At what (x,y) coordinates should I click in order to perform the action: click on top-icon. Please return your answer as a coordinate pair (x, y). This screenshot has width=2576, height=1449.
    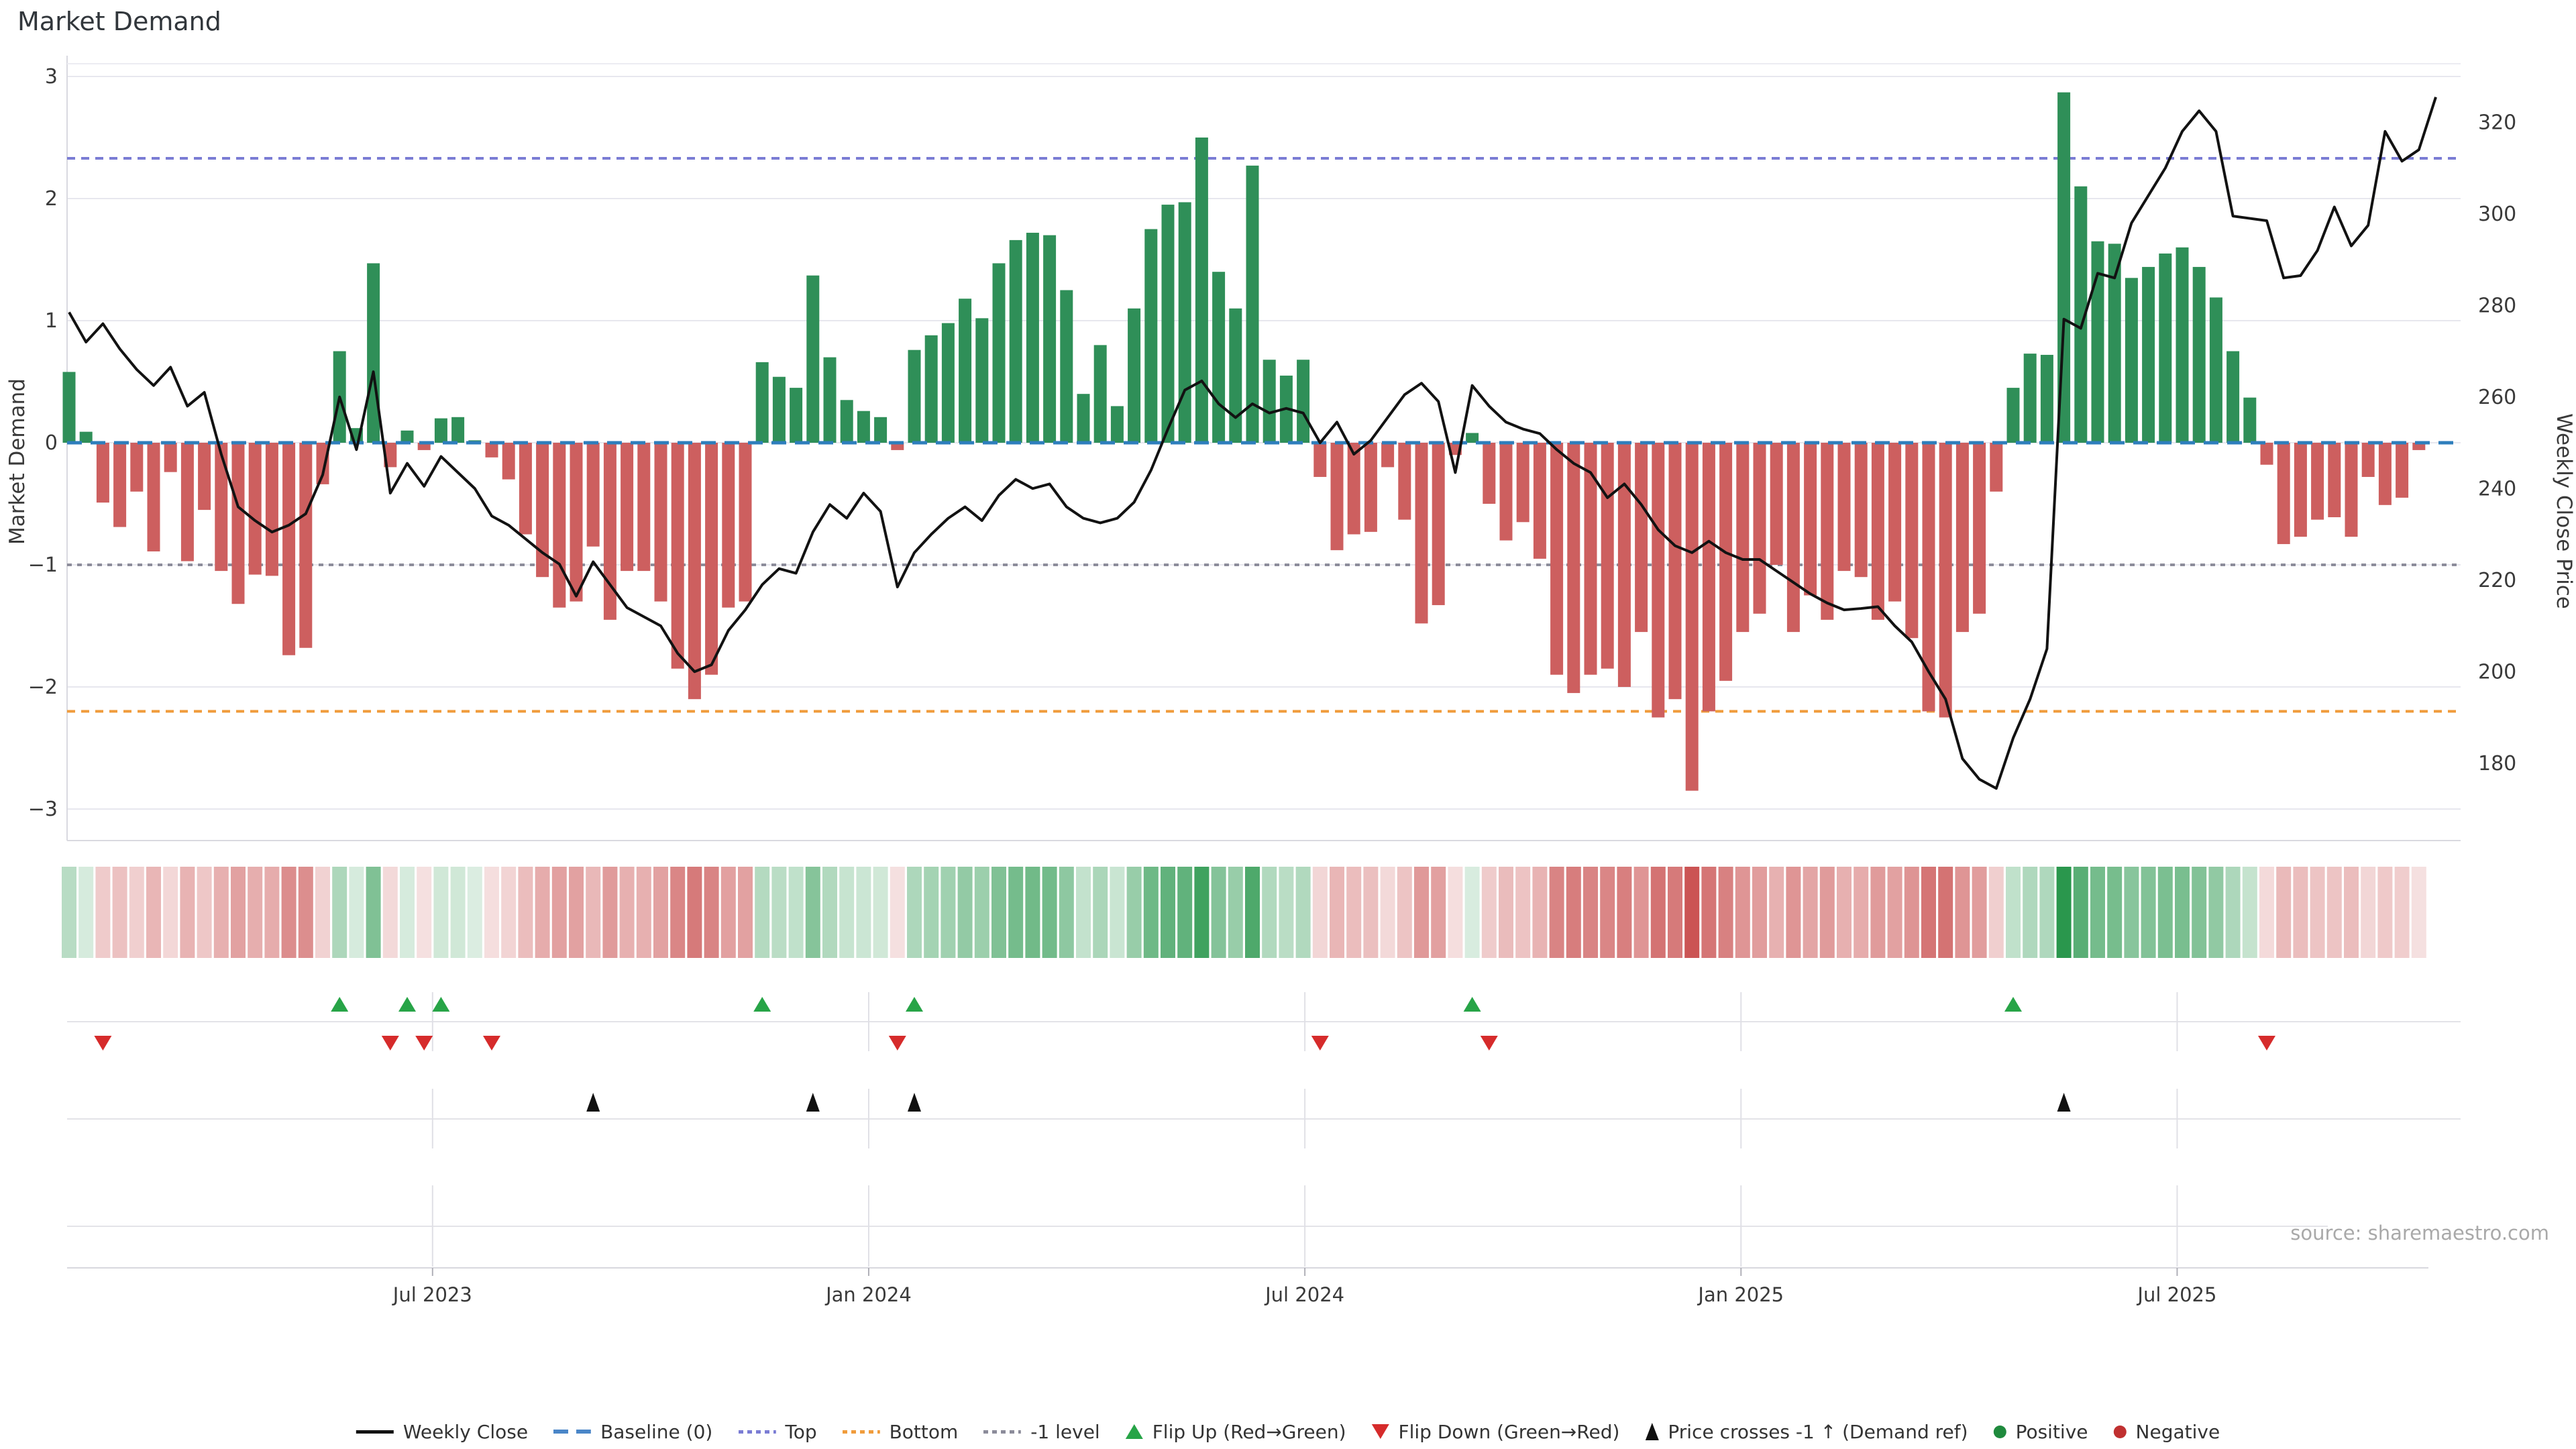
    Looking at the image, I should click on (757, 1432).